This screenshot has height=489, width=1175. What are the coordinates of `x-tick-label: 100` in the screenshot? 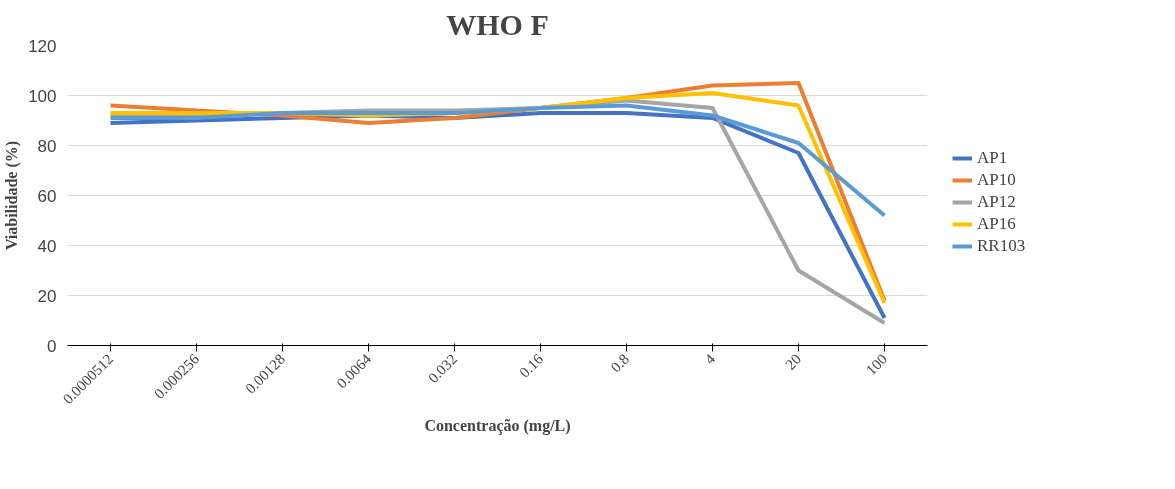 It's located at (876, 364).